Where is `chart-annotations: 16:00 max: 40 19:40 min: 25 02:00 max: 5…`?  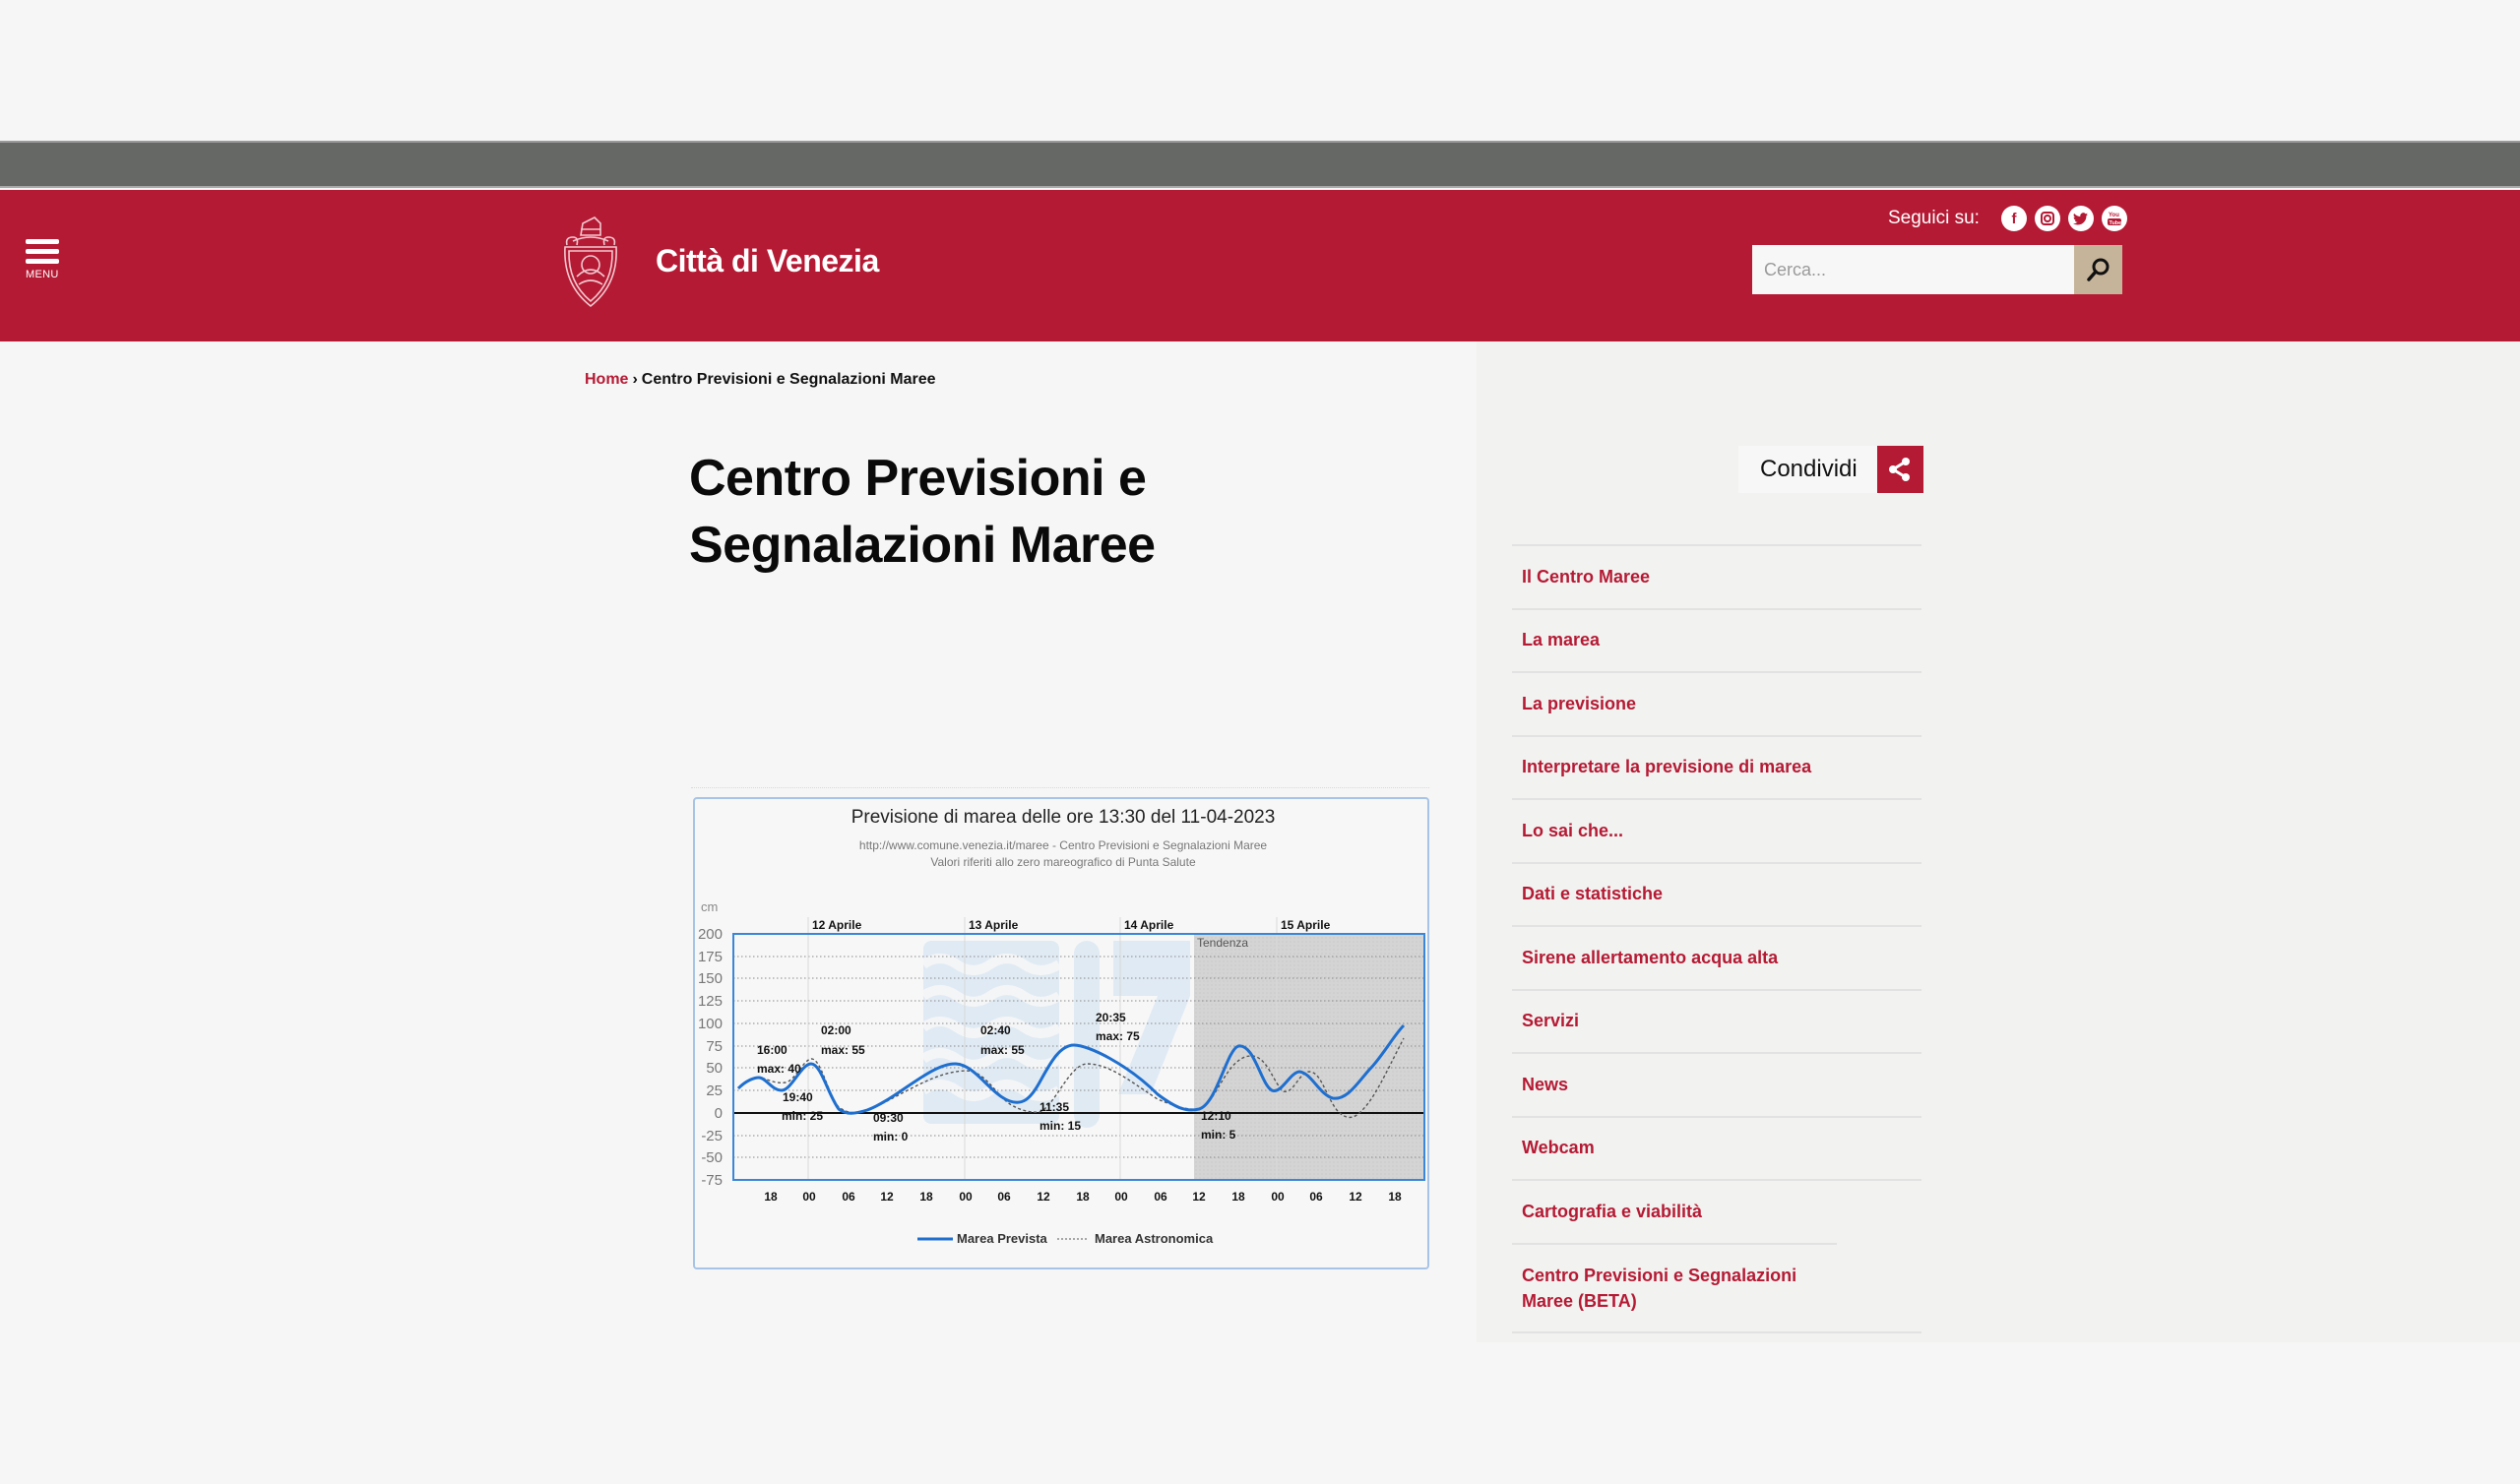 chart-annotations: 16:00 max: 40 19:40 min: 25 02:00 max: 5… is located at coordinates (996, 1078).